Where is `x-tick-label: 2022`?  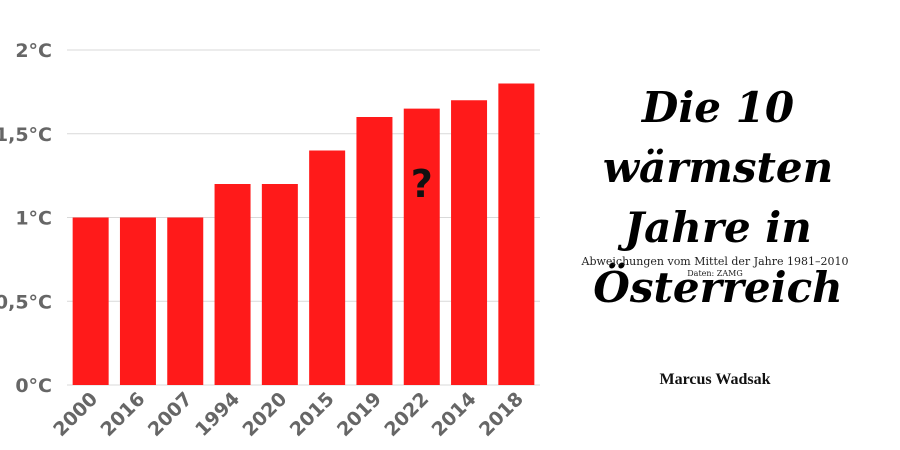
x-tick-label: 2022 is located at coordinates (406, 414).